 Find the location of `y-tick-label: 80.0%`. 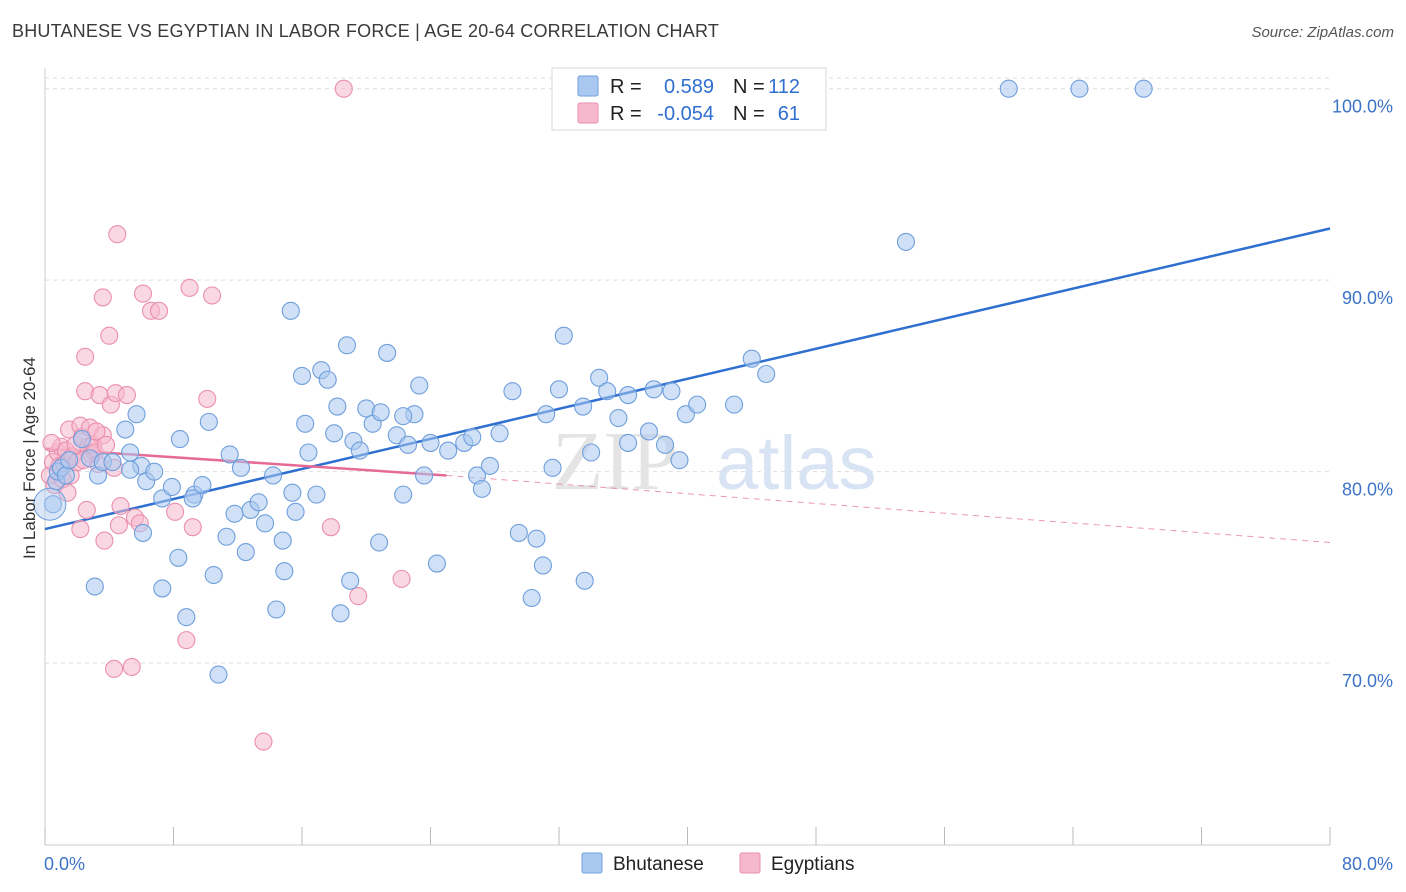

y-tick-label: 80.0% is located at coordinates (1367, 490).